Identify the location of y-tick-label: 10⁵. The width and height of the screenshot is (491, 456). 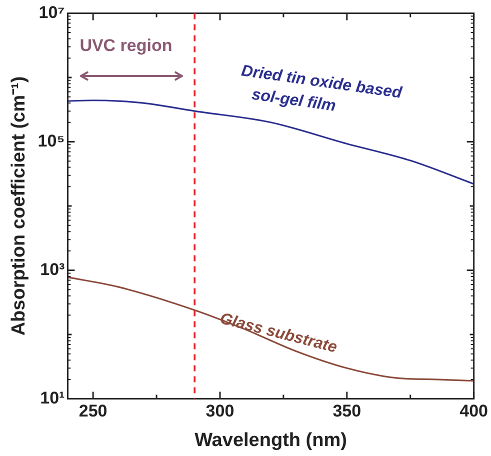
(51, 140).